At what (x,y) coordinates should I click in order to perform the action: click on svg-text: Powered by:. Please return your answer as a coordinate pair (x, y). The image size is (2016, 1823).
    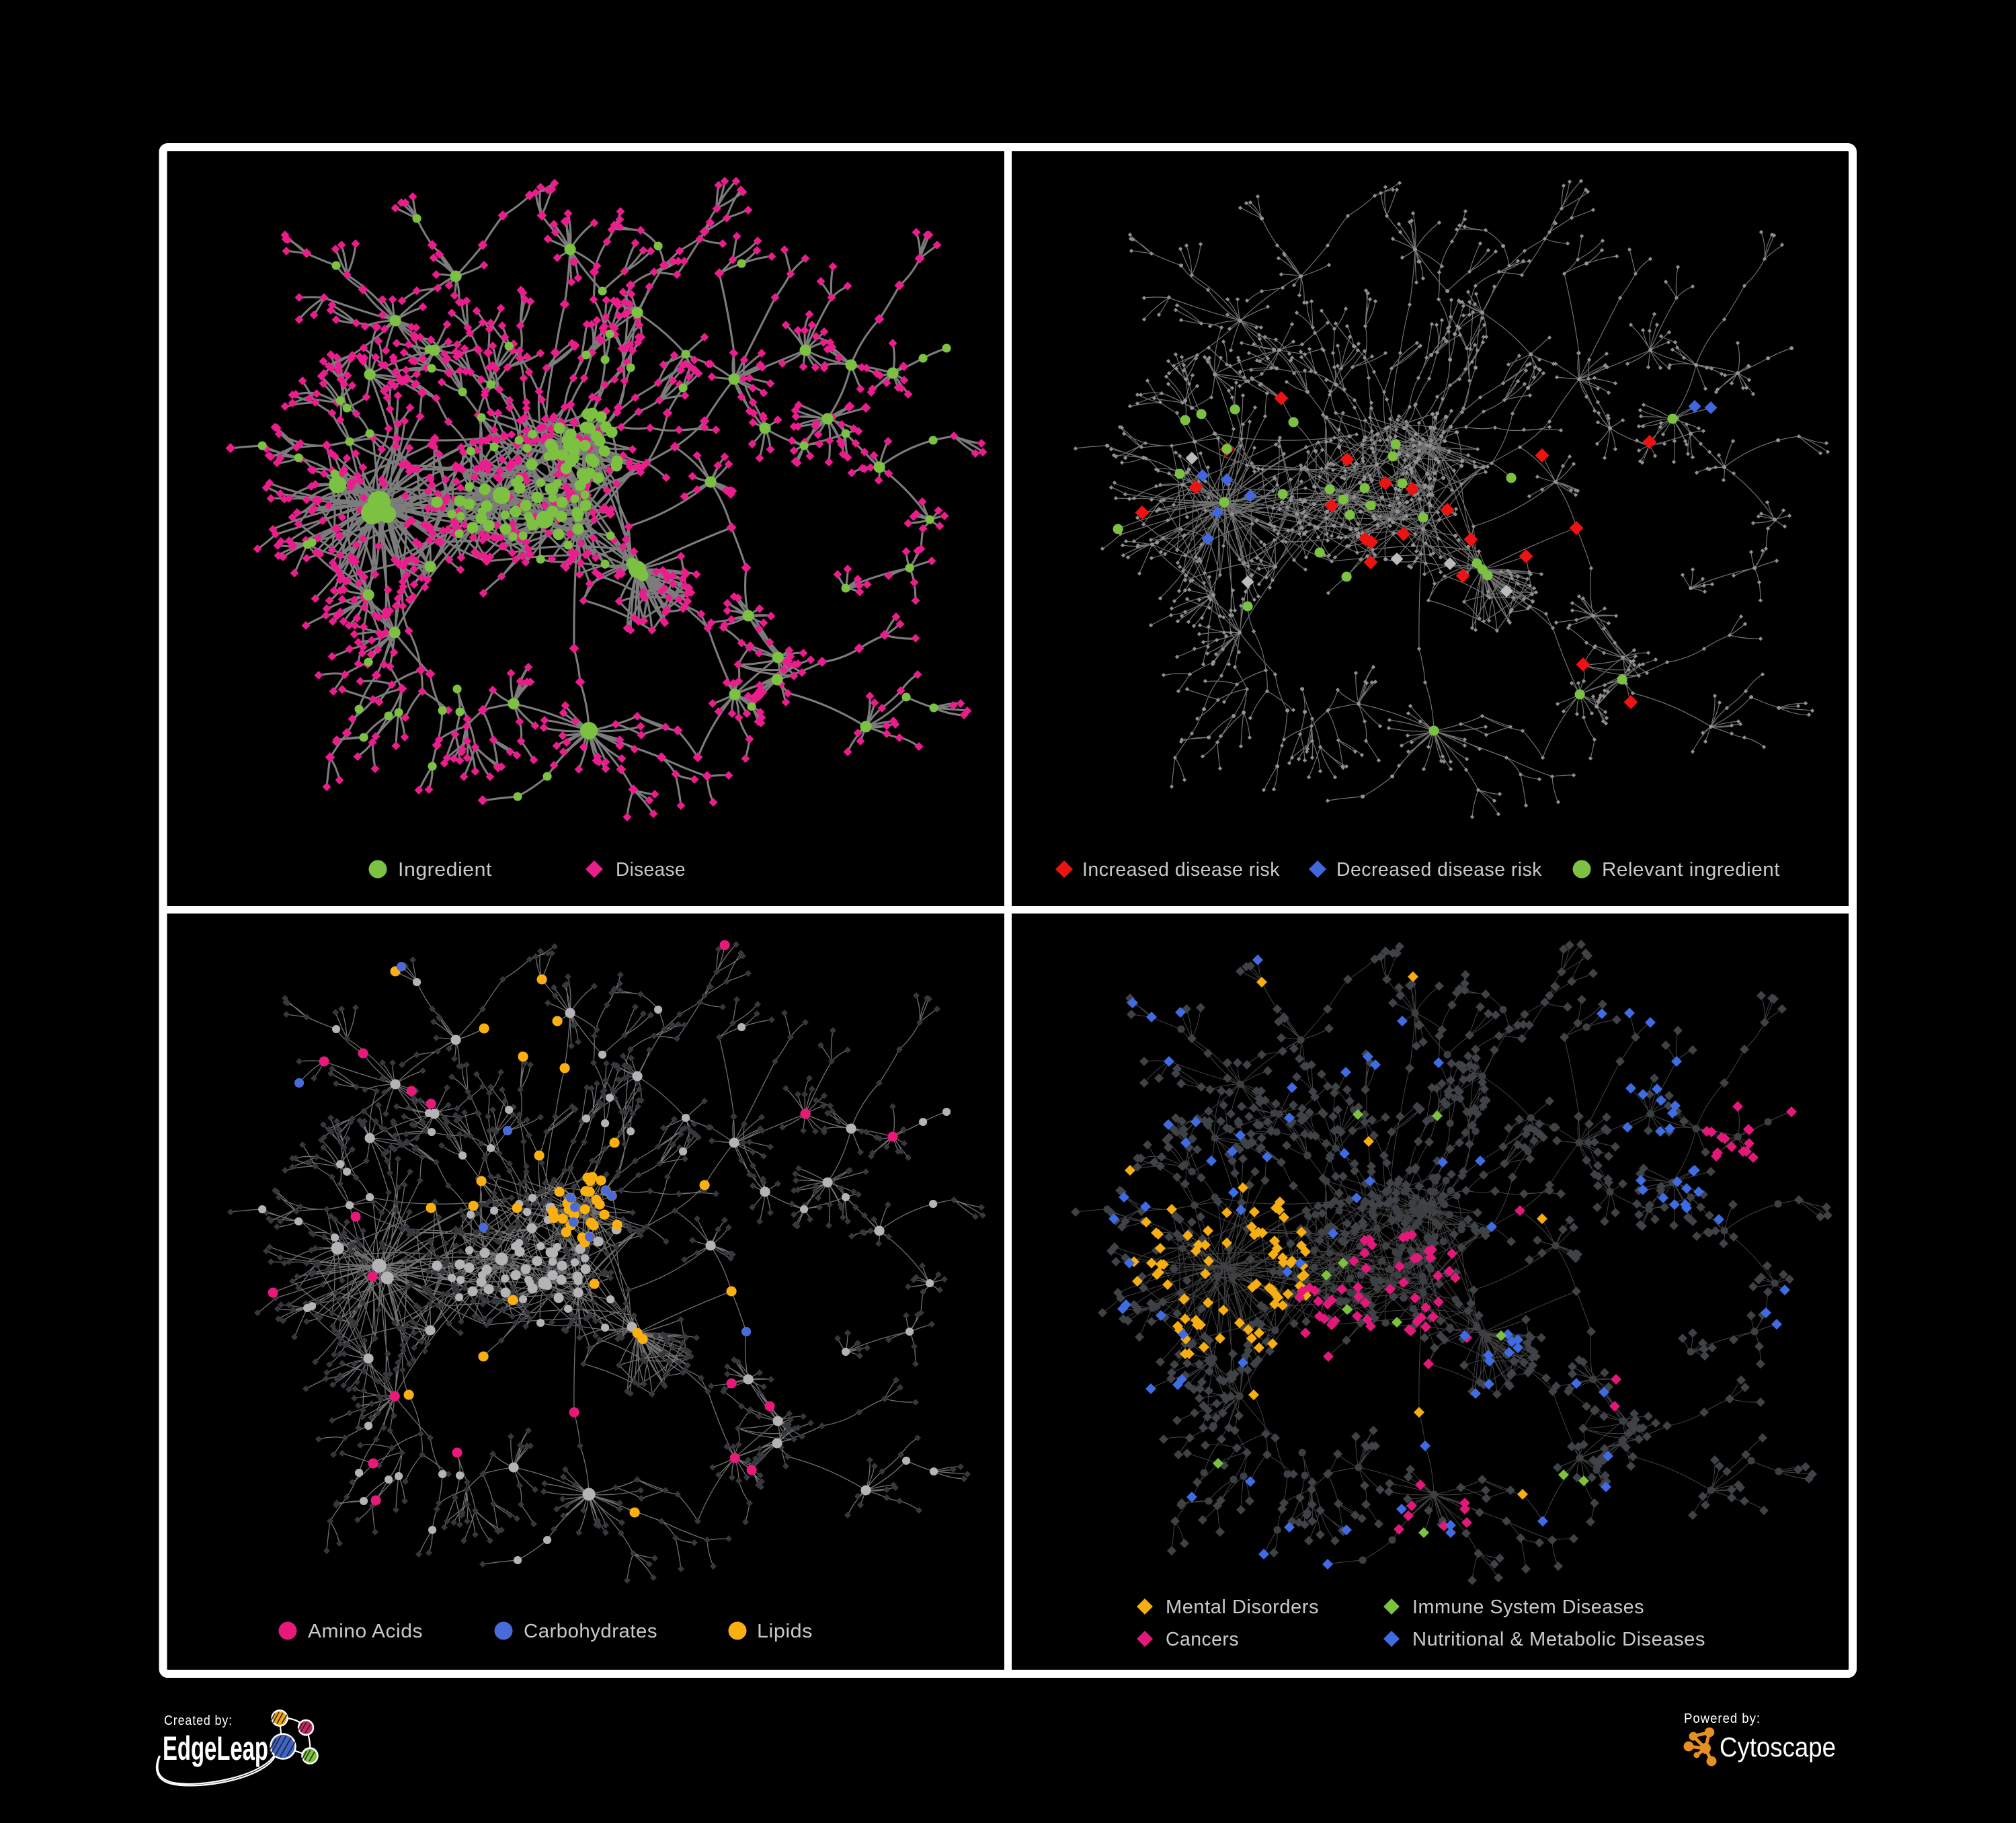
    Looking at the image, I should click on (1722, 1719).